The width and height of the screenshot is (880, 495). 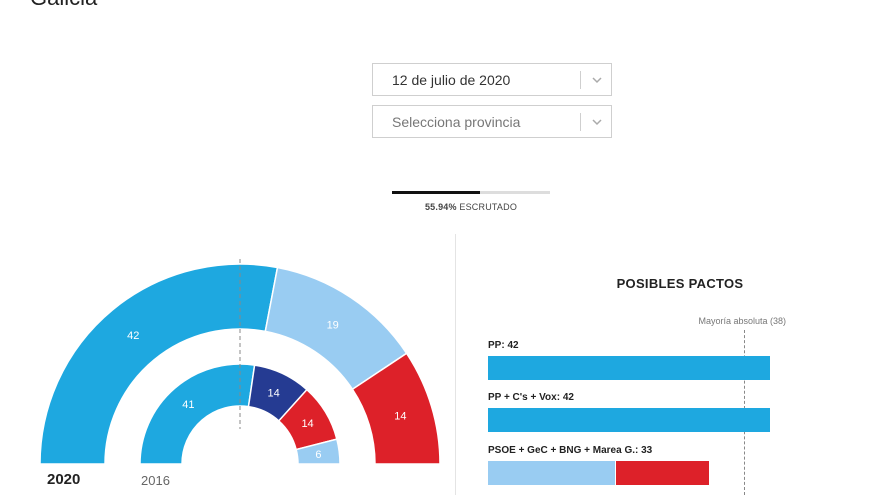 What do you see at coordinates (680, 283) in the screenshot?
I see `pacts-title: POSIBLES PACTOS` at bounding box center [680, 283].